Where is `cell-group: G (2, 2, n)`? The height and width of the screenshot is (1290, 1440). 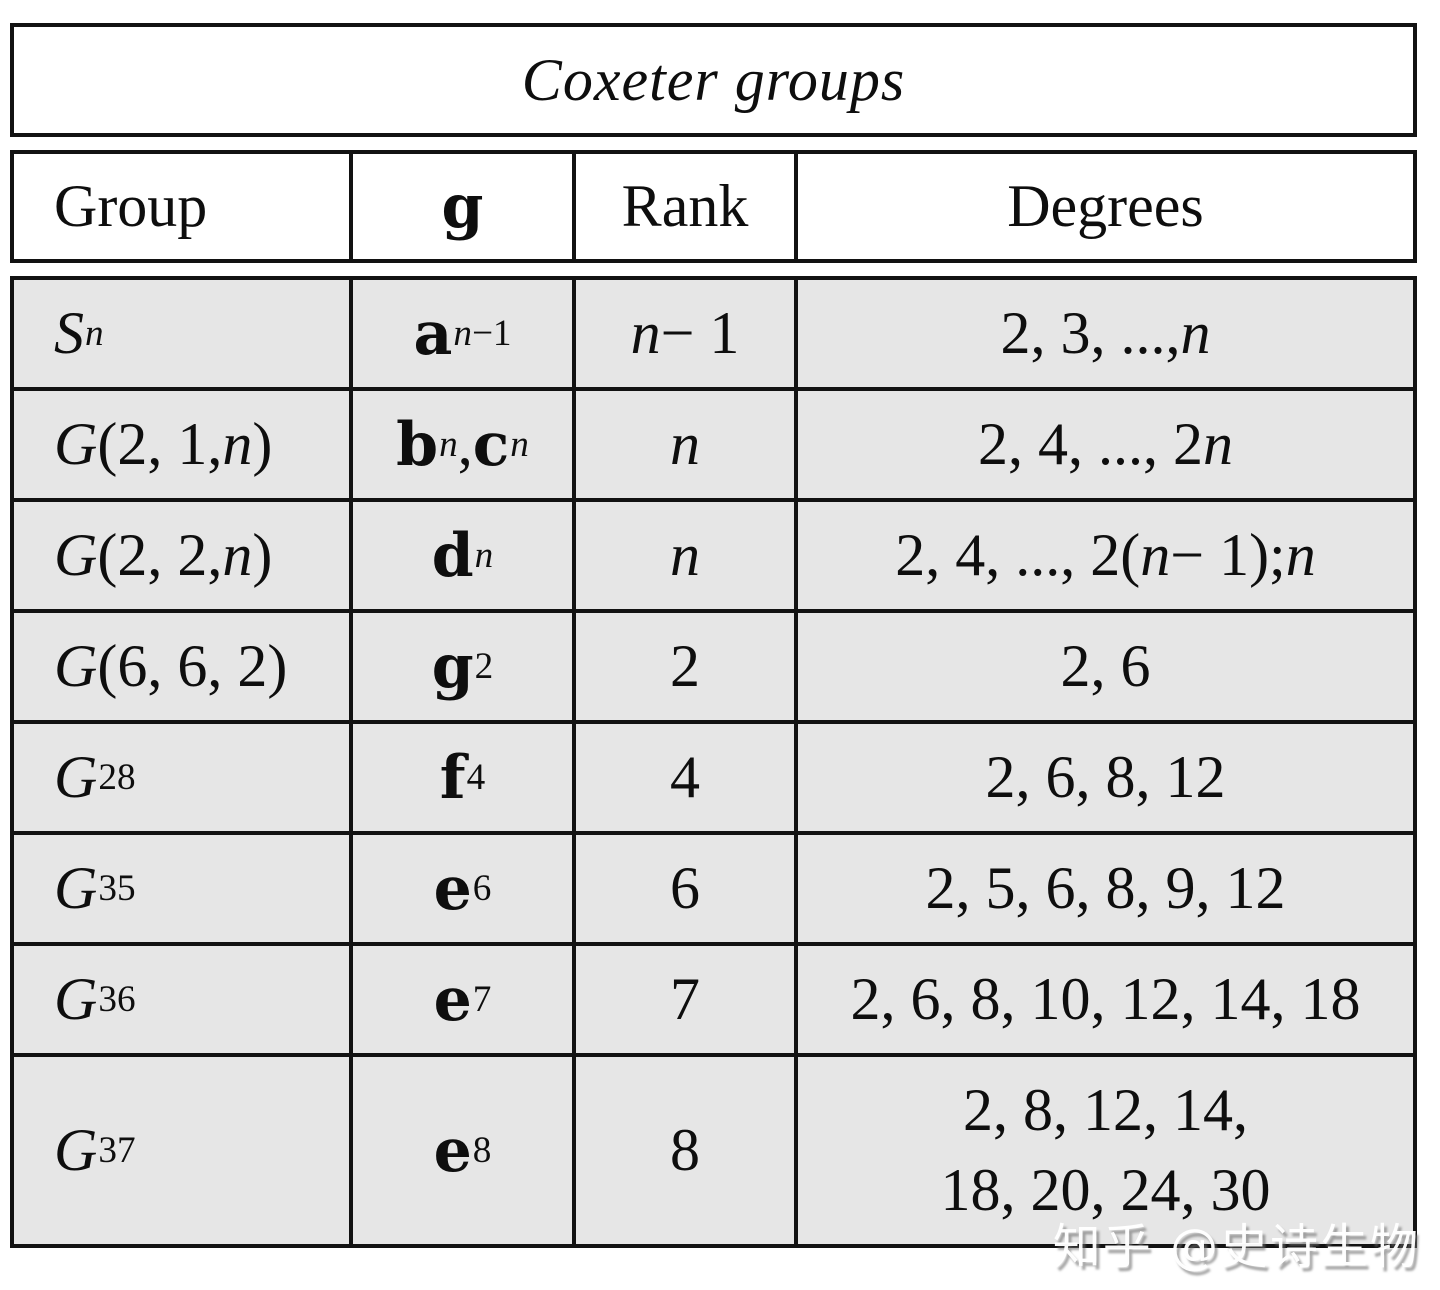
cell-group: G (2, 2, n) is located at coordinates (163, 555).